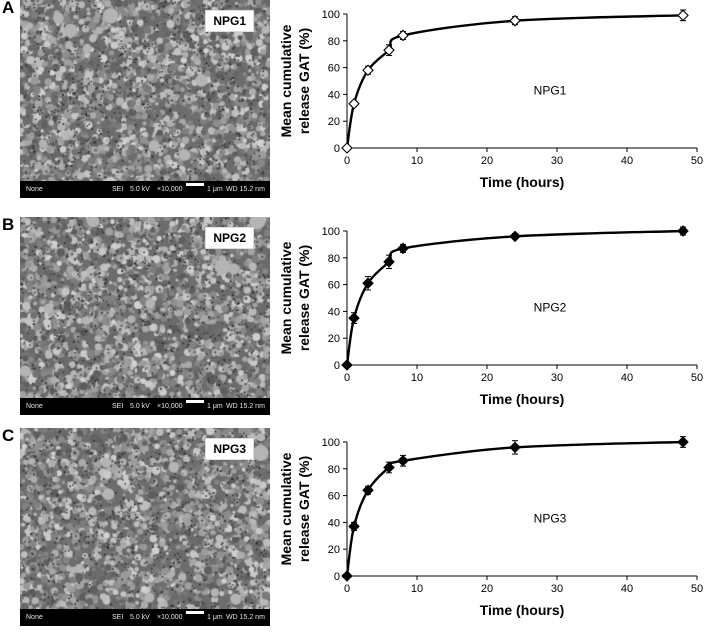 The width and height of the screenshot is (708, 642). I want to click on sem-label: NPG2, so click(229, 238).